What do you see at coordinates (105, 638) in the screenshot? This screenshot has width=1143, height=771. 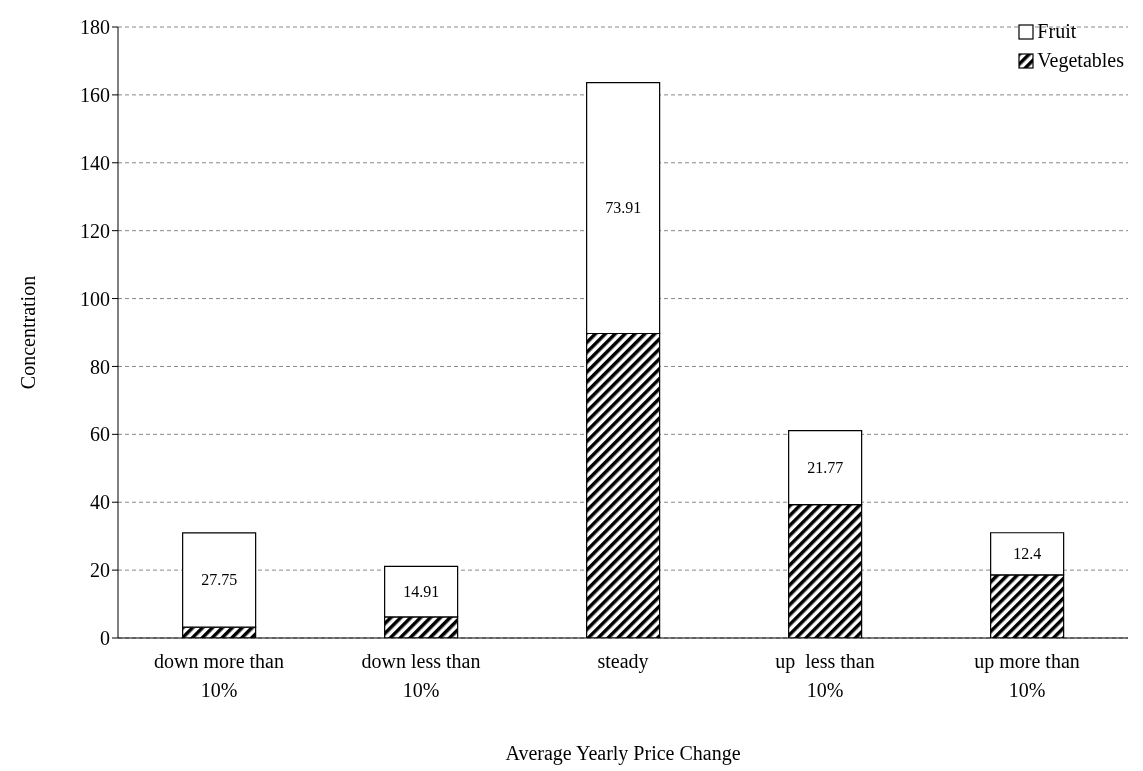 I see `y-tick-label: 0` at bounding box center [105, 638].